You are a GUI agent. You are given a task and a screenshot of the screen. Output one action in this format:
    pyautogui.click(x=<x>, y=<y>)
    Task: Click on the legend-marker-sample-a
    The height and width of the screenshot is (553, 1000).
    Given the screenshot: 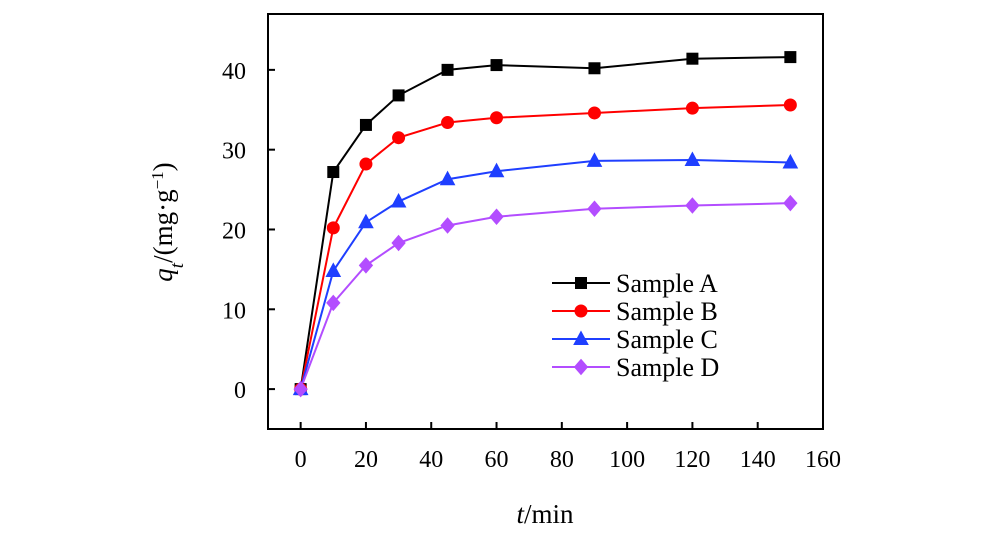 What is the action you would take?
    pyautogui.click(x=581, y=283)
    